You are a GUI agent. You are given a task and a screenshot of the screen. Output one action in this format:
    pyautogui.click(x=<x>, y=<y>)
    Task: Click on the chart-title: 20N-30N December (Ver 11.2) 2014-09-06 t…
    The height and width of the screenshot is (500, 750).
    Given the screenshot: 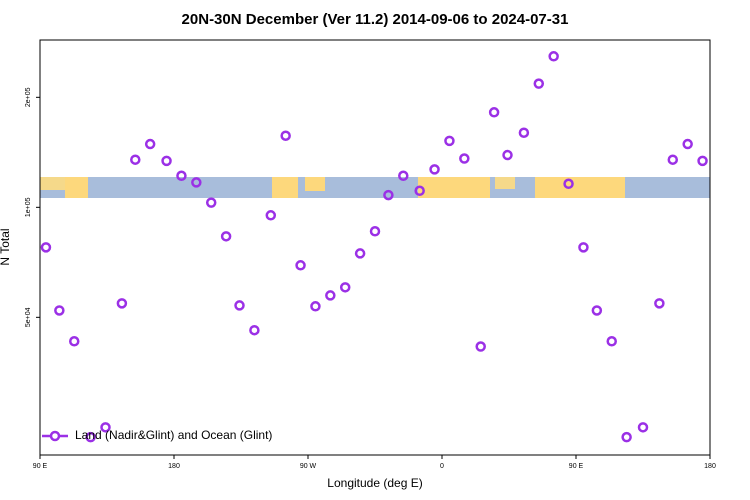 What is the action you would take?
    pyautogui.click(x=375, y=19)
    